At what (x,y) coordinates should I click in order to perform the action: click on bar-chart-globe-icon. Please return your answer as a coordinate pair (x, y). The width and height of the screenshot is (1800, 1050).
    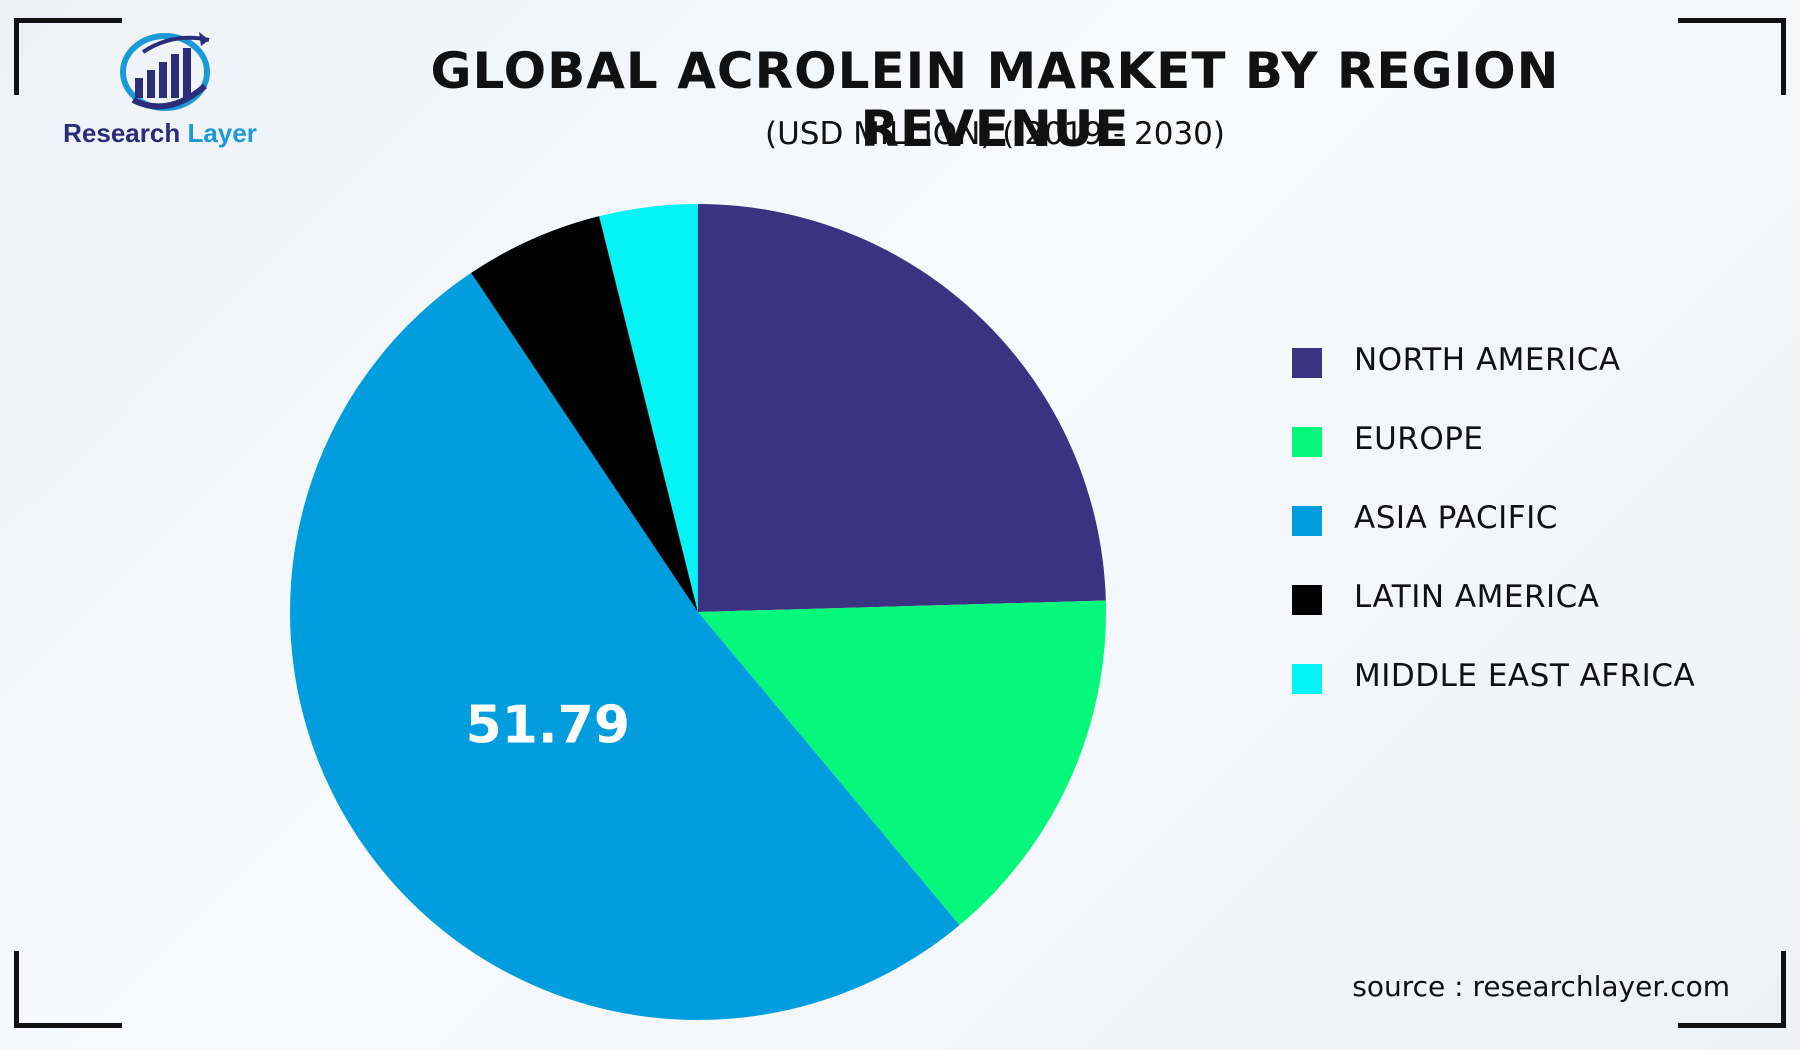
    Looking at the image, I should click on (165, 71).